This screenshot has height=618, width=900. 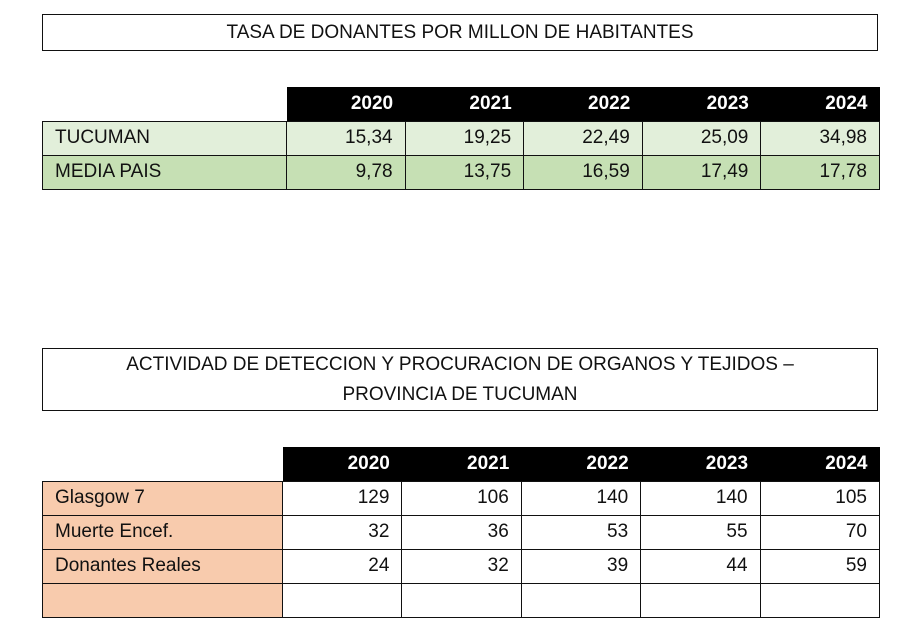 What do you see at coordinates (700, 532) in the screenshot?
I see `cell-value: 55` at bounding box center [700, 532].